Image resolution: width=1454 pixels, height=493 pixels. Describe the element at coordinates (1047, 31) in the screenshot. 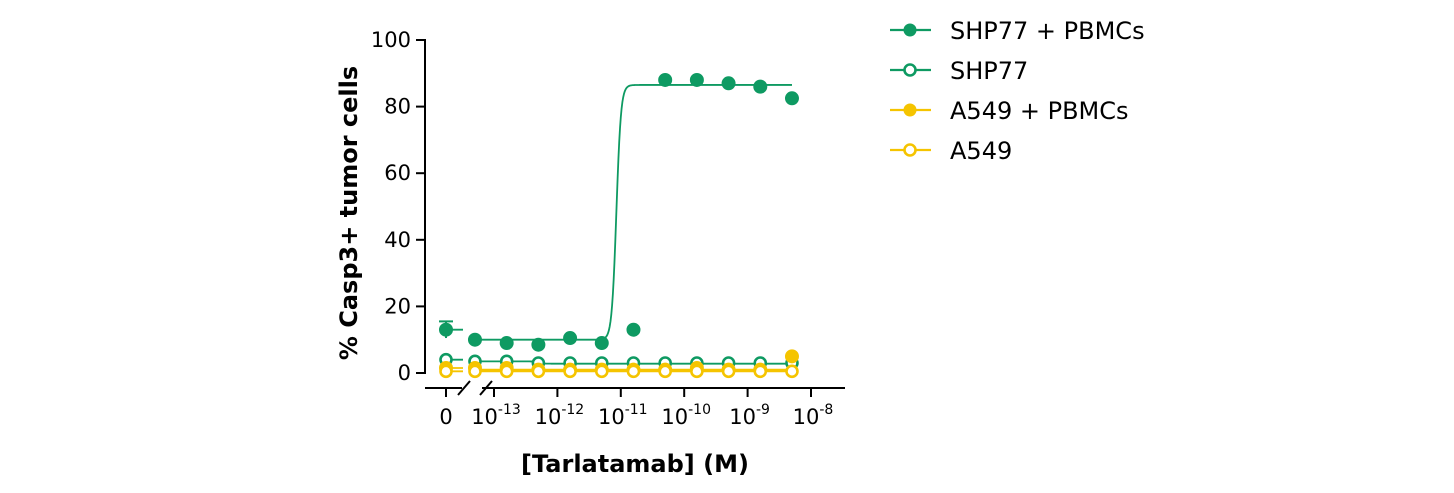

I see `legend-label: SHP77 + PBMCs` at that location.